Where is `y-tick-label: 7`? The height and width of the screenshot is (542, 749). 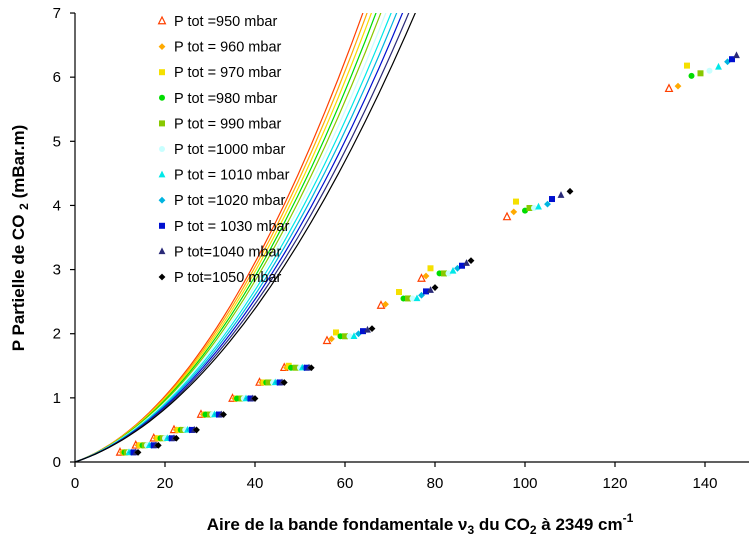 y-tick-label: 7 is located at coordinates (57, 13).